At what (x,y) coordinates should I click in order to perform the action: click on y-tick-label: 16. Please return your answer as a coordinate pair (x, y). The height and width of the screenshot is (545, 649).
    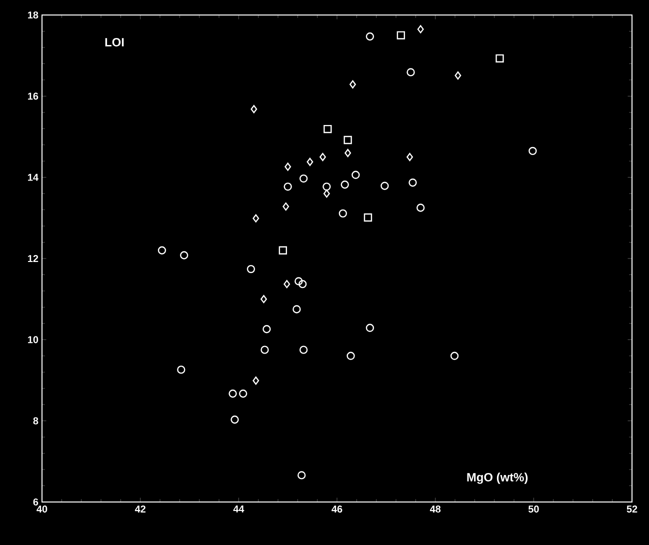
    Looking at the image, I should click on (33, 96).